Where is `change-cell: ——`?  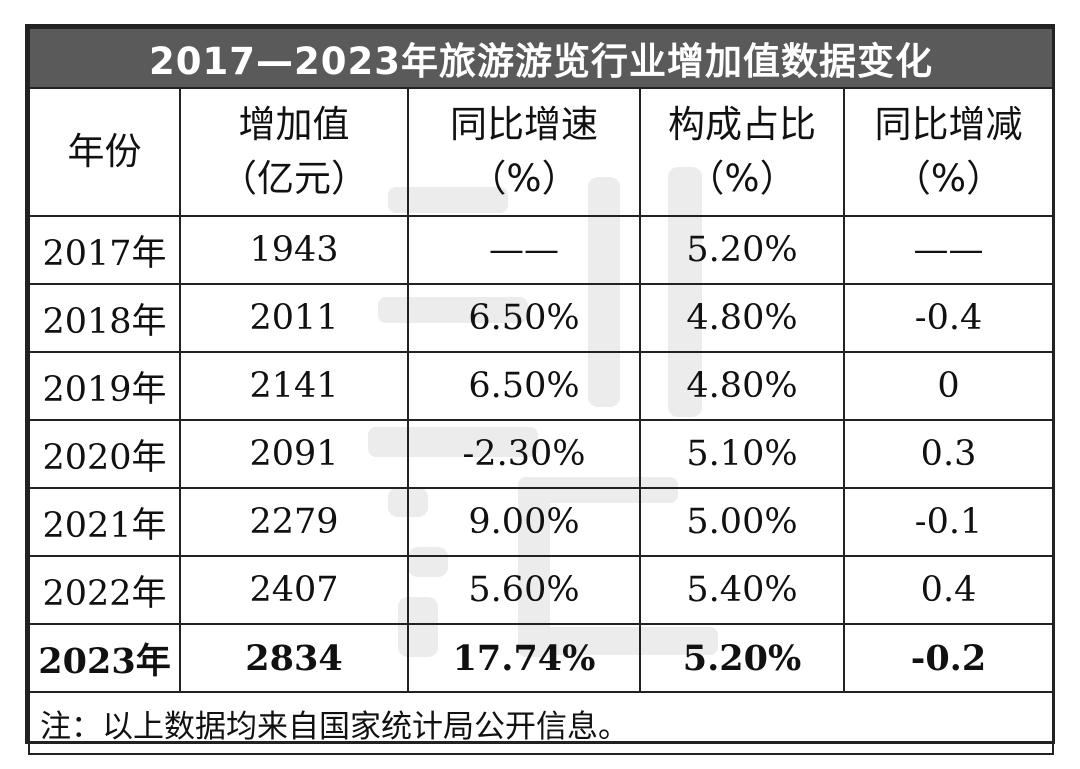 change-cell: —— is located at coordinates (948, 250).